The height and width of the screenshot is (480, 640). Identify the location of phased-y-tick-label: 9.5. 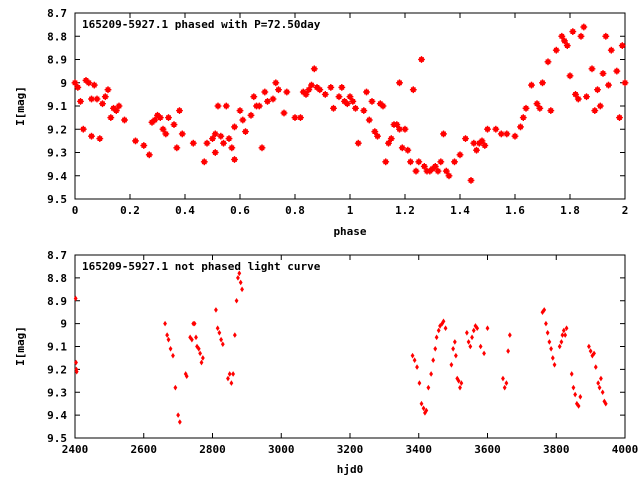
(57, 199).